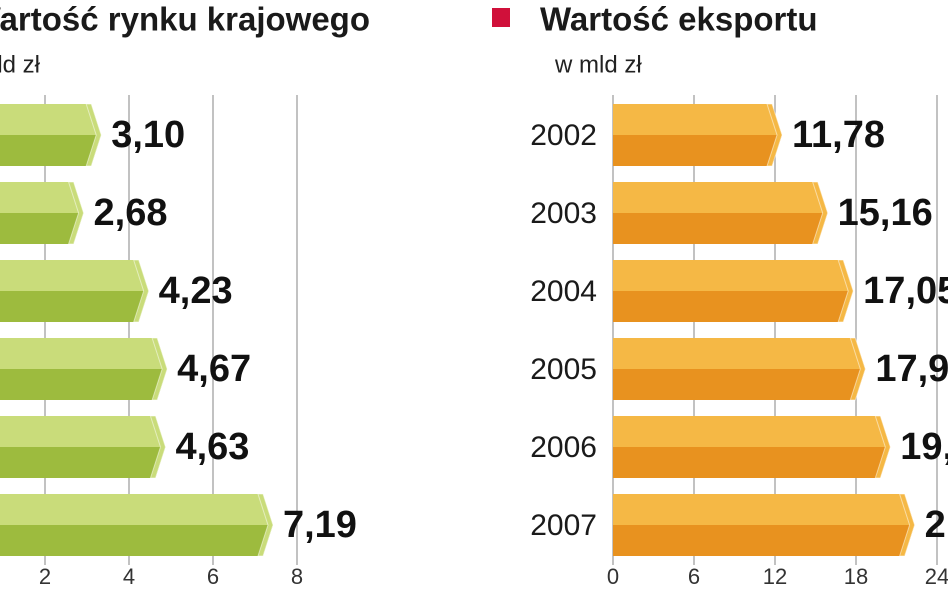 Image resolution: width=948 pixels, height=593 pixels. Describe the element at coordinates (885, 213) in the screenshot. I see `value-label: 15,16` at that location.